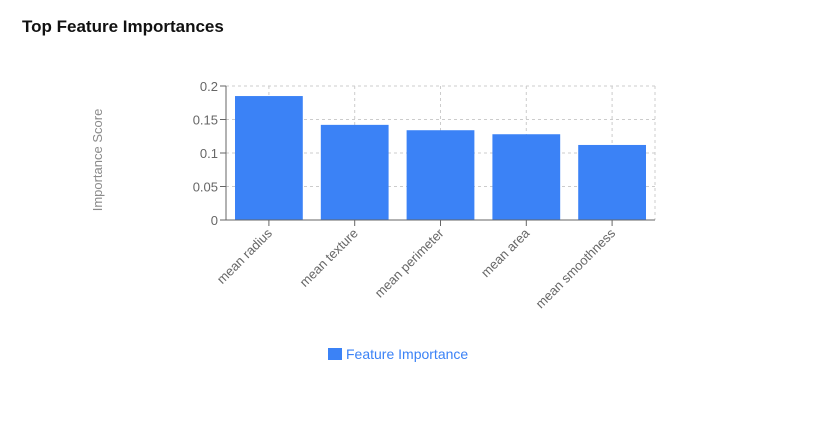 The height and width of the screenshot is (433, 824). I want to click on y-tick-labels: 0 0.05 0.1 0.15 0.2, so click(205, 153).